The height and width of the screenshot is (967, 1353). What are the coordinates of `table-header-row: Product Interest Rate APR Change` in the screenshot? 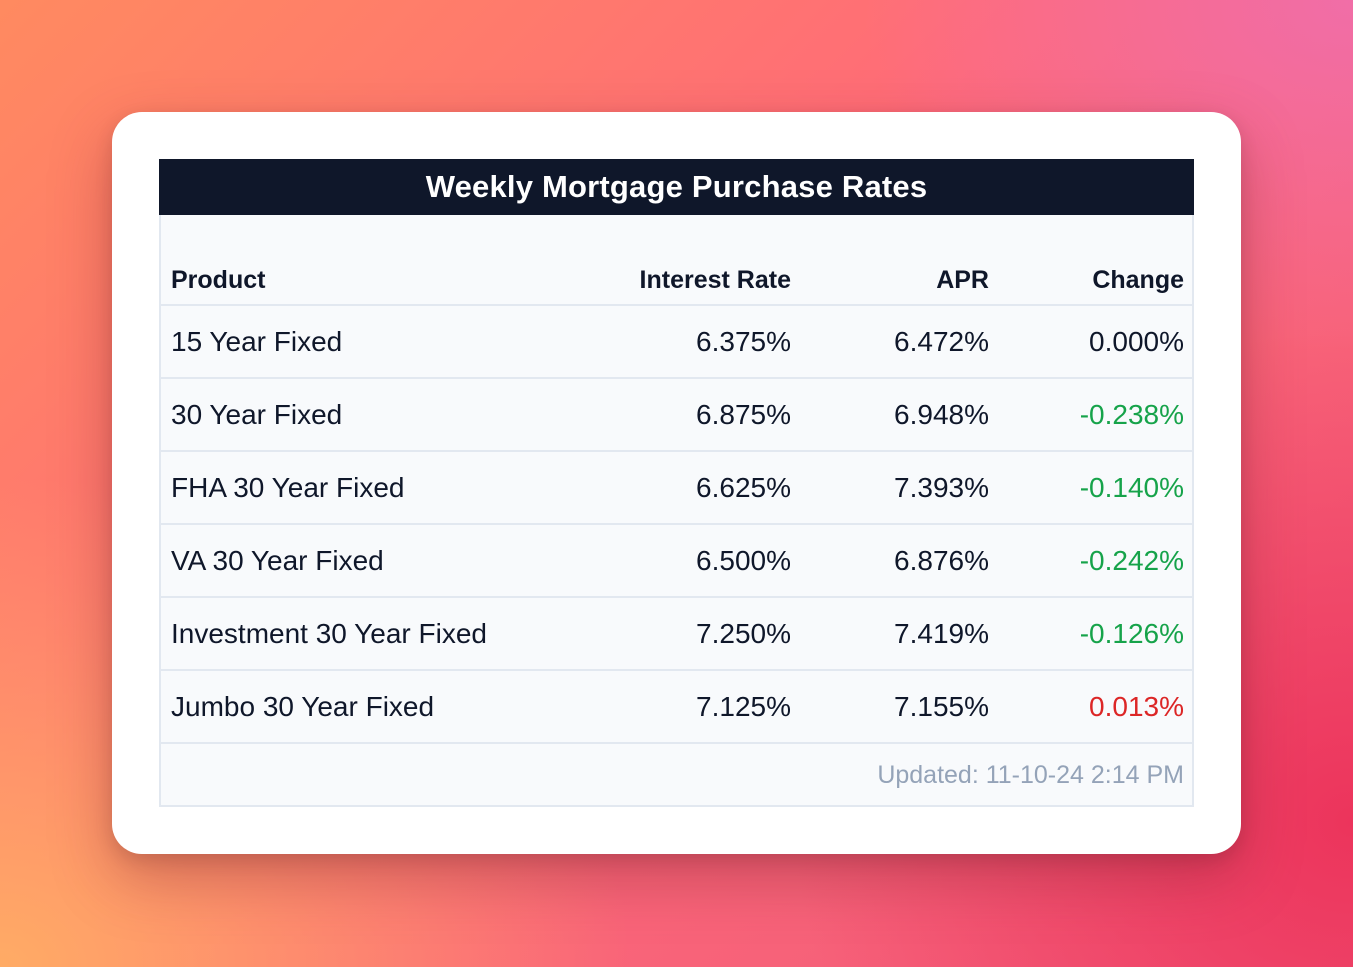 It's located at (676, 260).